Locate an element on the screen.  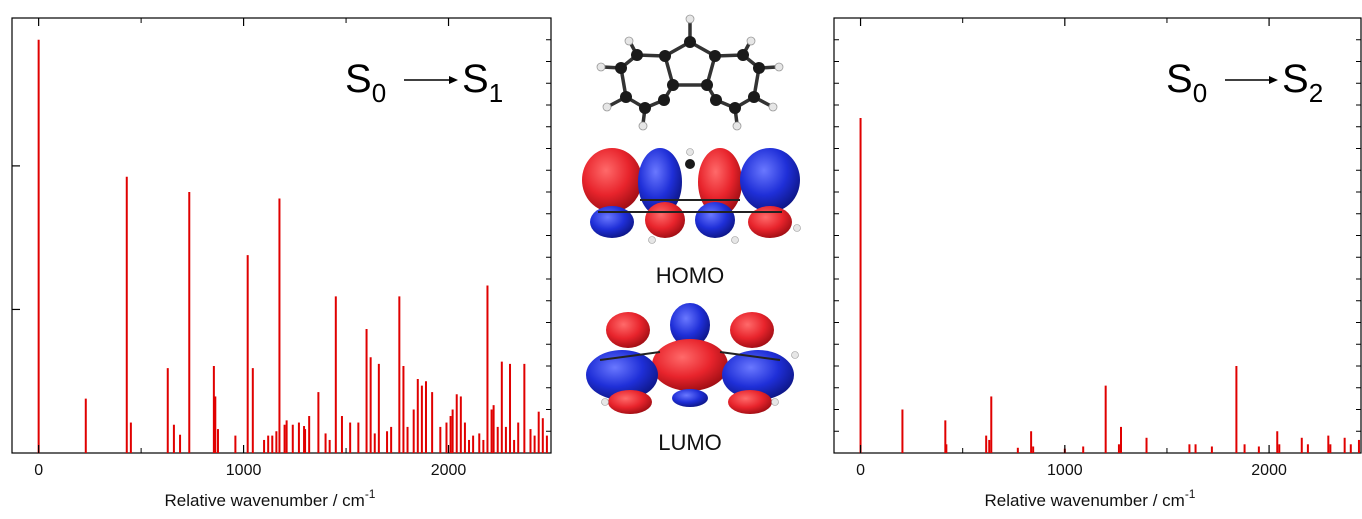
fluorene-structure-icon is located at coordinates (690, 72).